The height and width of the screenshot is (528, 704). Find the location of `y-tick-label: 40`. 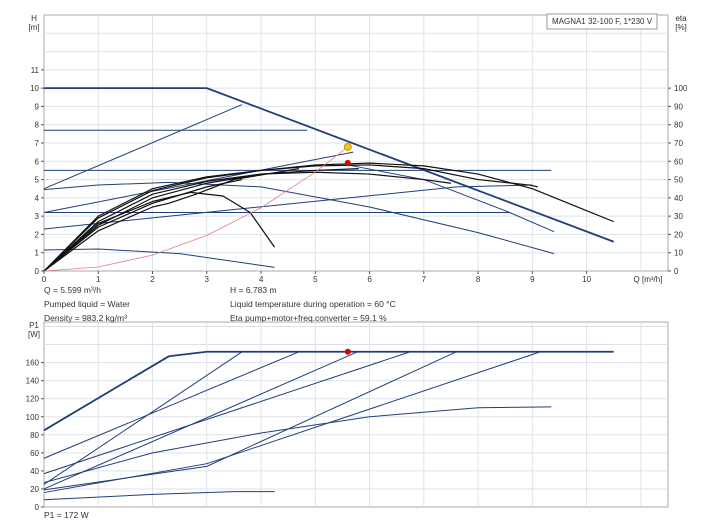

y-tick-label: 40 is located at coordinates (34, 471).